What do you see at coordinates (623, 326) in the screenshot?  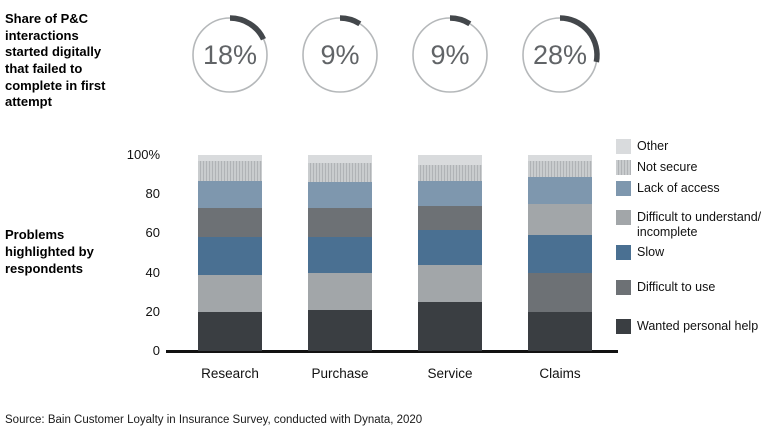 I see `legend-swatch-wanted_personal_help` at bounding box center [623, 326].